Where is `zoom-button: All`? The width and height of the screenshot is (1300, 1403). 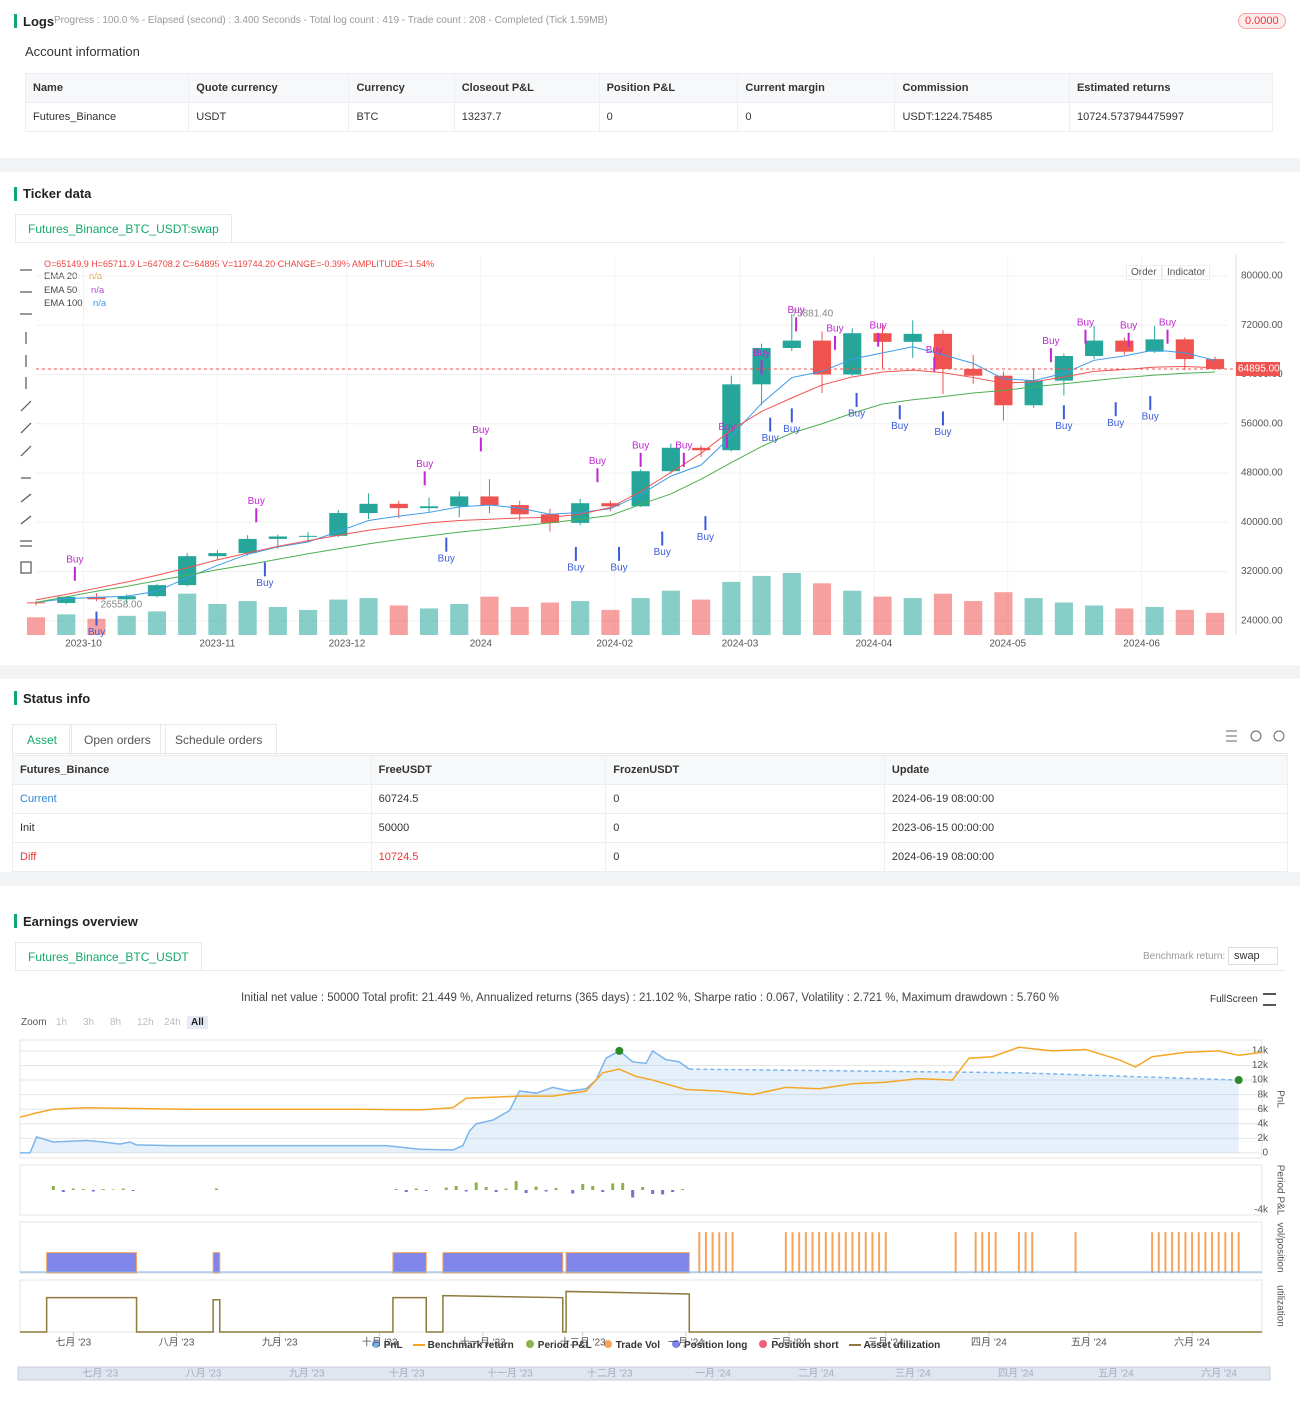
zoom-button: All is located at coordinates (197, 1022).